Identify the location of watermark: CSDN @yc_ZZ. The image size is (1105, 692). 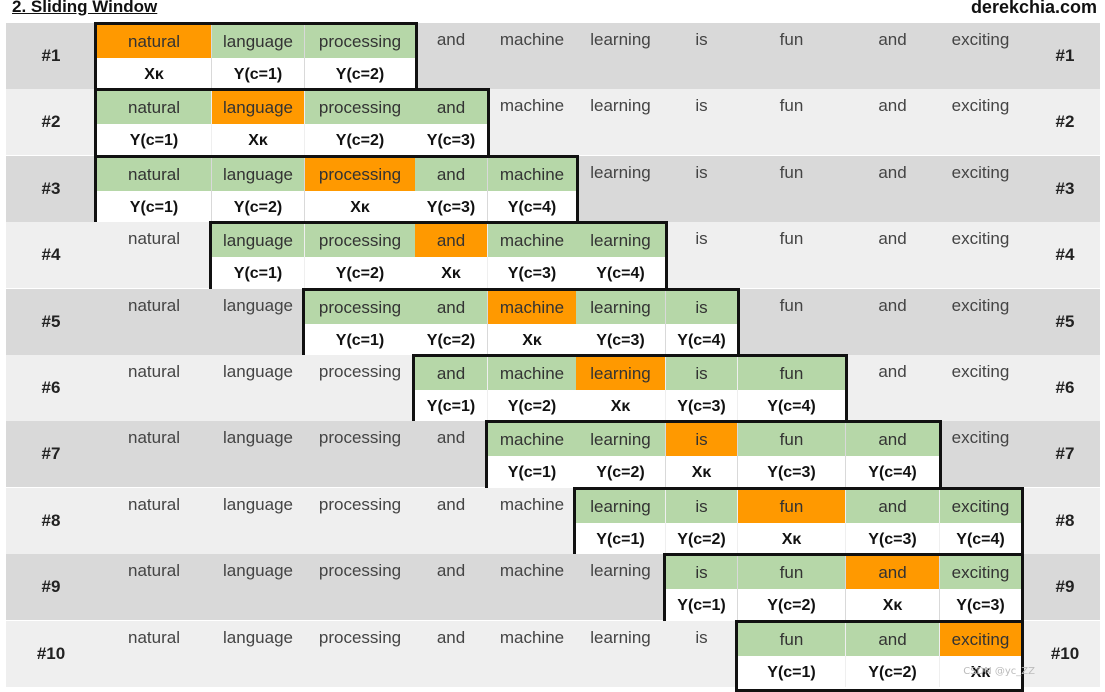
(999, 671).